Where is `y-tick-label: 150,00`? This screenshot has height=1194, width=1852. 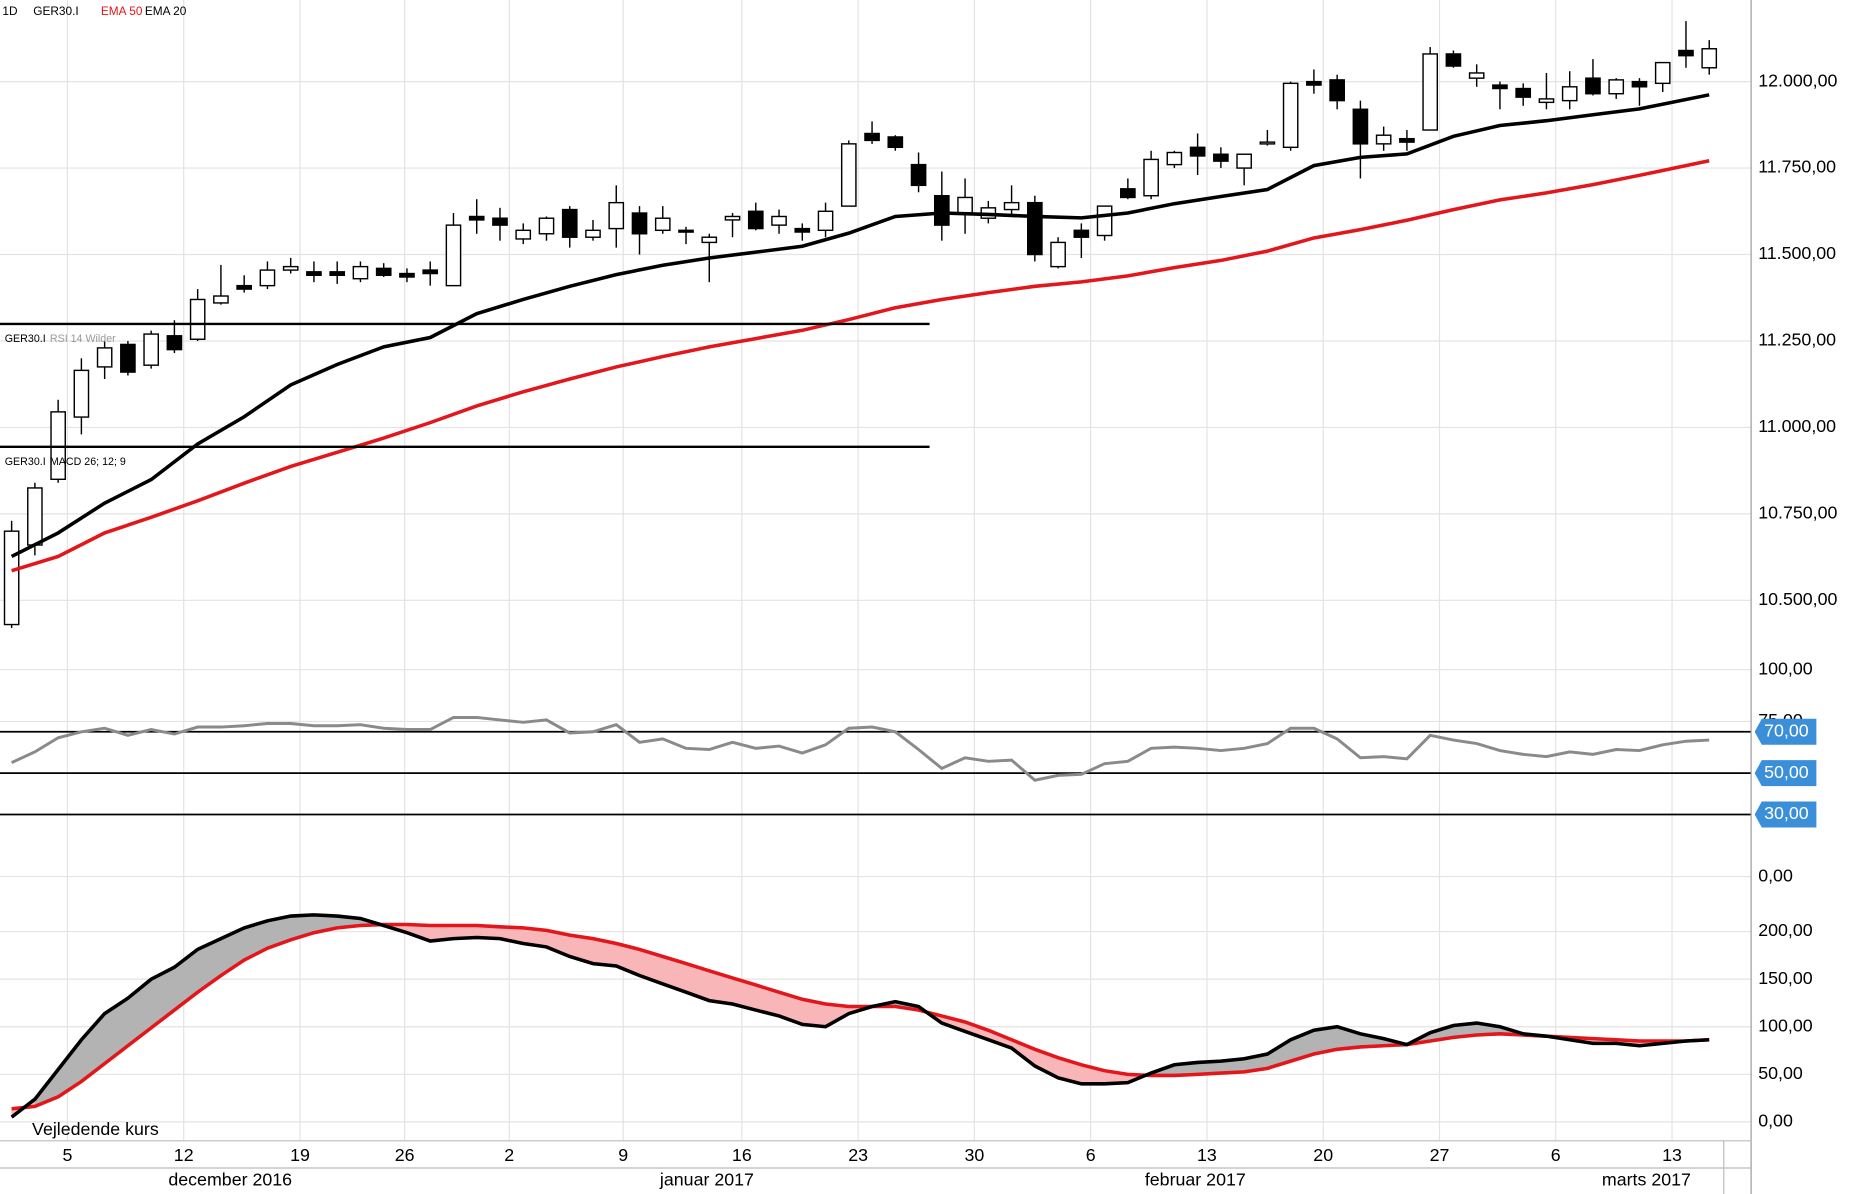
y-tick-label: 150,00 is located at coordinates (1785, 978).